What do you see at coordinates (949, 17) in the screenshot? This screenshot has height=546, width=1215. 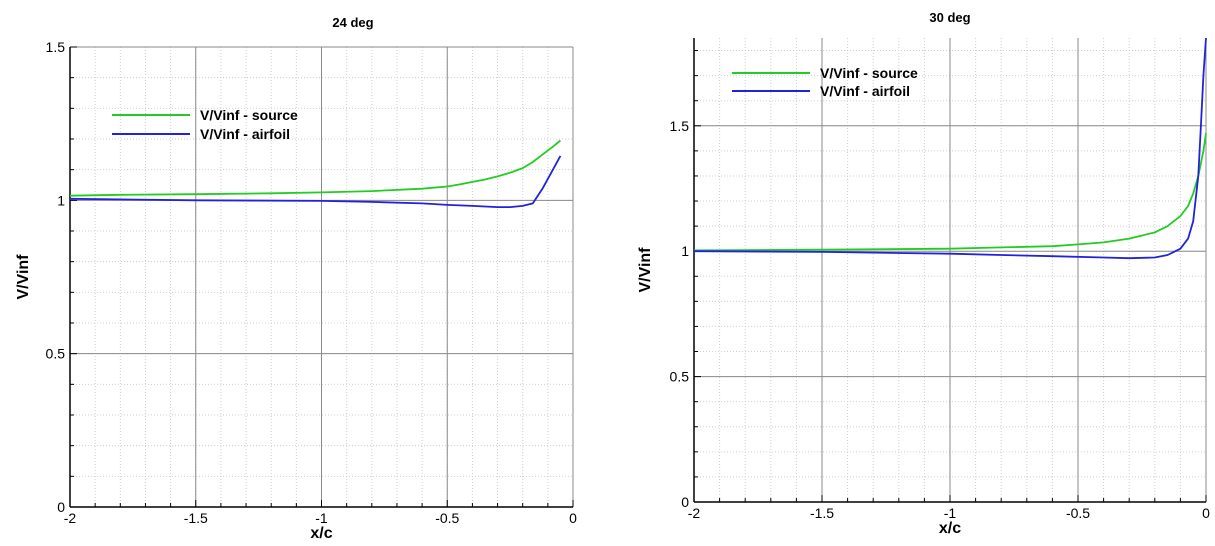 I see `chart-title: 30 deg` at bounding box center [949, 17].